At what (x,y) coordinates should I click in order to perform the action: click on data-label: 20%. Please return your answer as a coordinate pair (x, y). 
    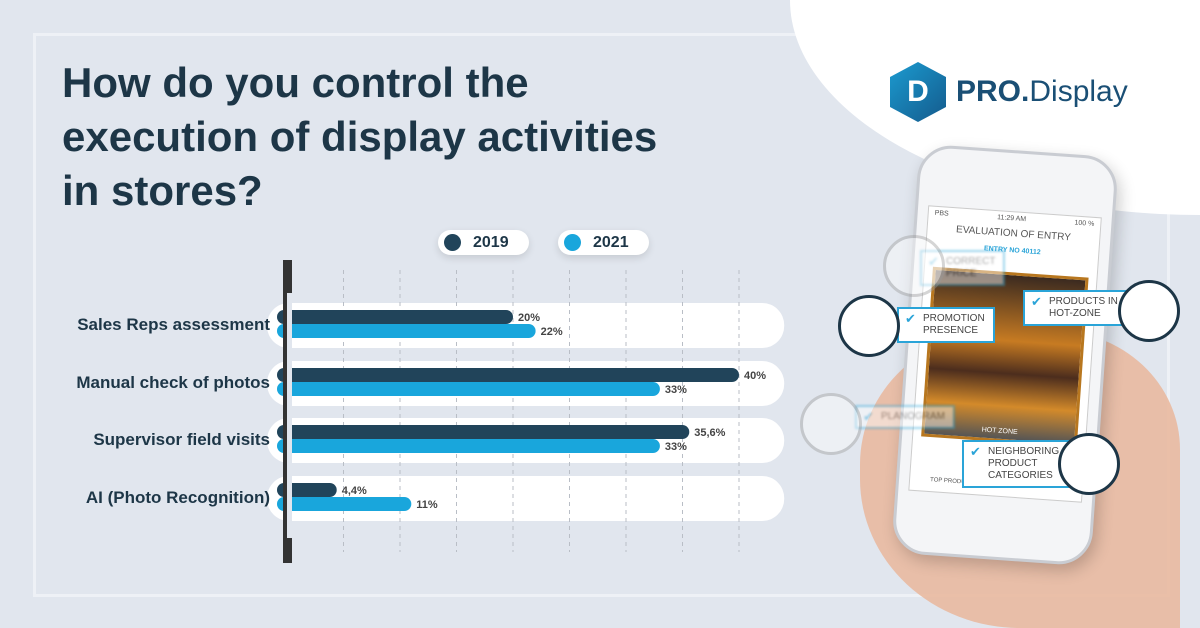
    Looking at the image, I should click on (529, 318).